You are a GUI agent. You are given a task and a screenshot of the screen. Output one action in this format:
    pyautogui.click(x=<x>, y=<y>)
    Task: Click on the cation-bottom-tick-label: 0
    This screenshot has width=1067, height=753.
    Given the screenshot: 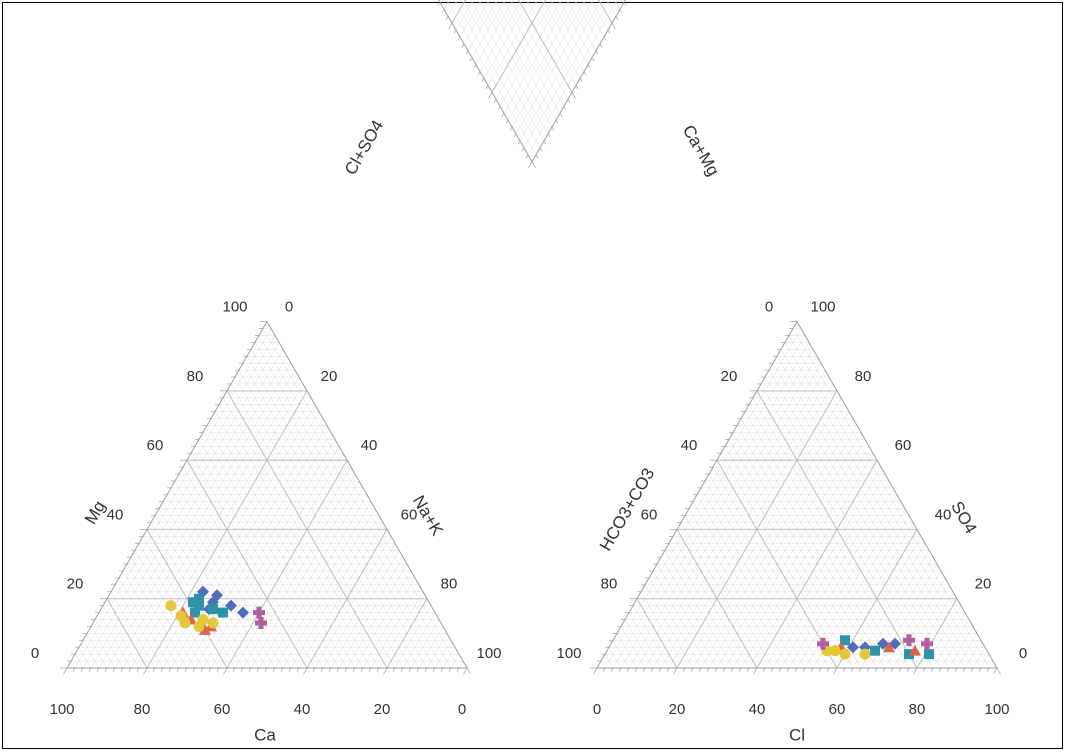 What is the action you would take?
    pyautogui.click(x=462, y=709)
    